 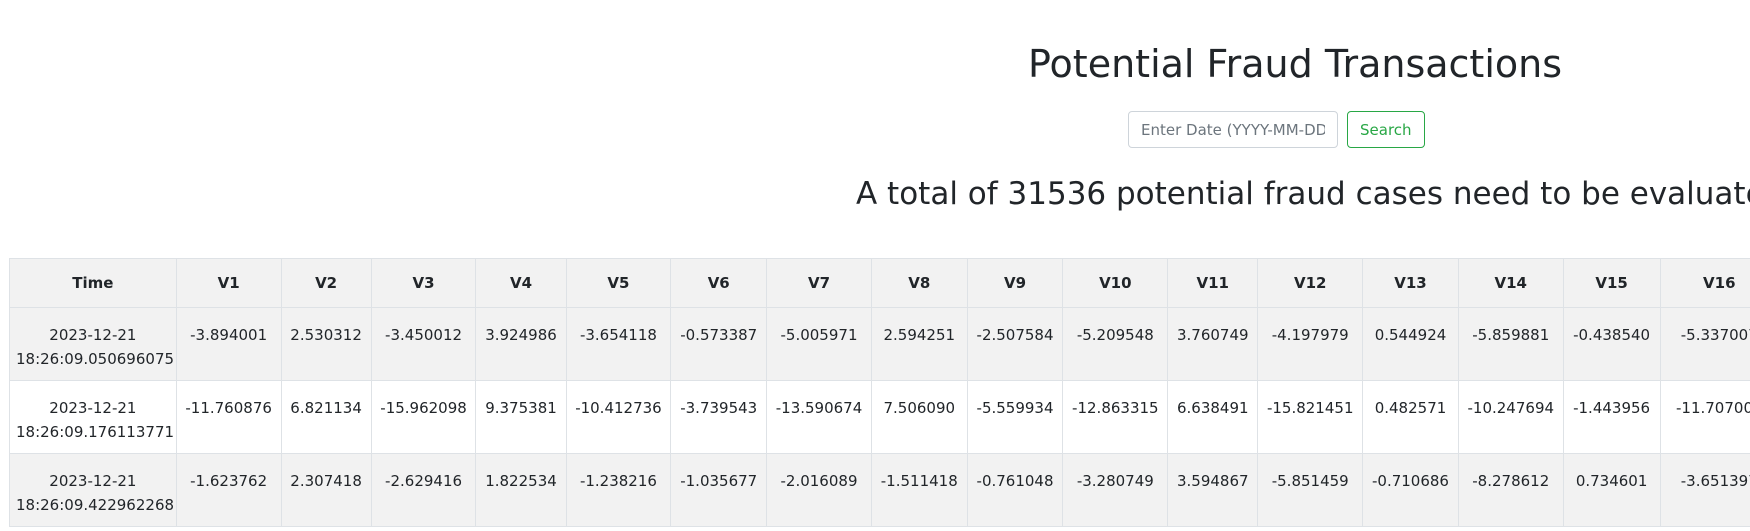 What do you see at coordinates (1233, 129) in the screenshot?
I see `date-search-input` at bounding box center [1233, 129].